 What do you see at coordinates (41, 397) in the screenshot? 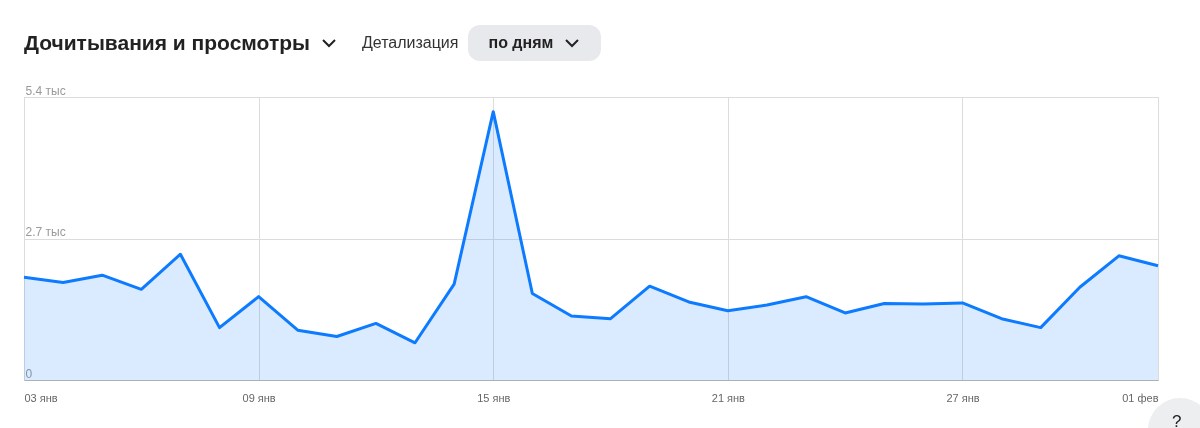
I see `x-tick-label: 03 янв` at bounding box center [41, 397].